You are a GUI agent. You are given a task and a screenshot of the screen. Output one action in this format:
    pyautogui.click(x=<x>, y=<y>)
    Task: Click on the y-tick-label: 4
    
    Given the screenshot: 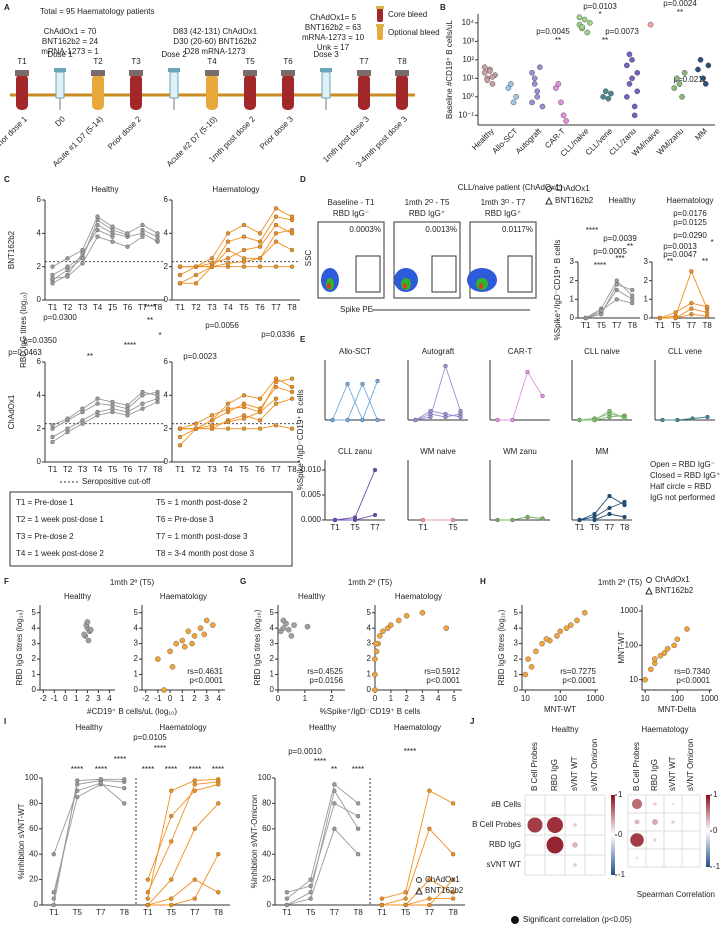 What is the action you would take?
    pyautogui.click(x=369, y=627)
    